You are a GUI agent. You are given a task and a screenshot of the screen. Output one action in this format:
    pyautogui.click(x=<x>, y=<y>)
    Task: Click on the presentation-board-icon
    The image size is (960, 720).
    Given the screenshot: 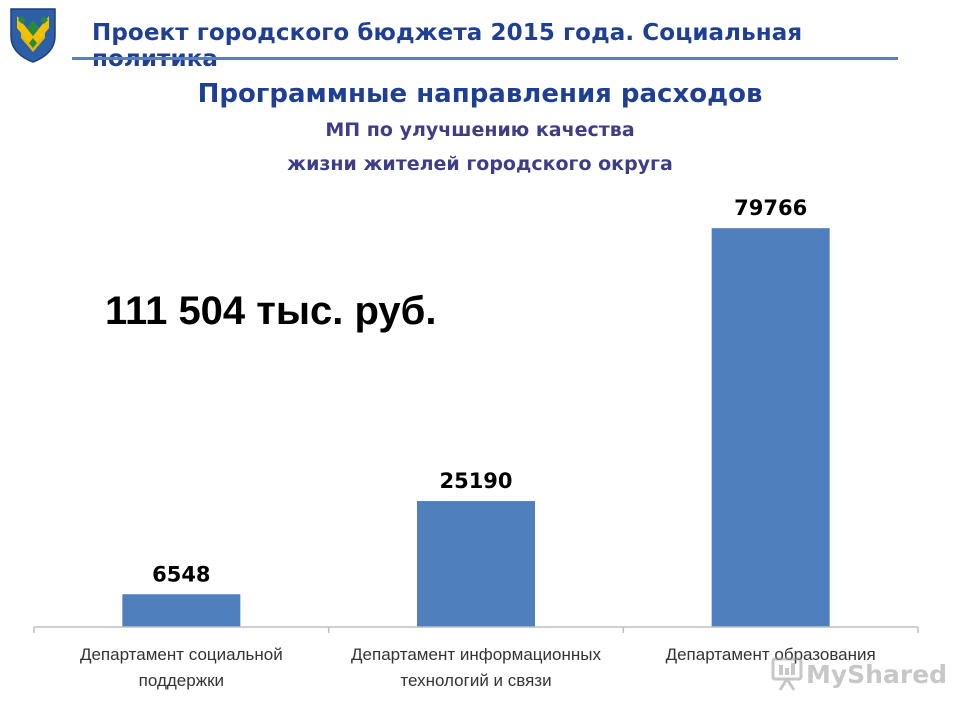 What is the action you would take?
    pyautogui.click(x=787, y=674)
    